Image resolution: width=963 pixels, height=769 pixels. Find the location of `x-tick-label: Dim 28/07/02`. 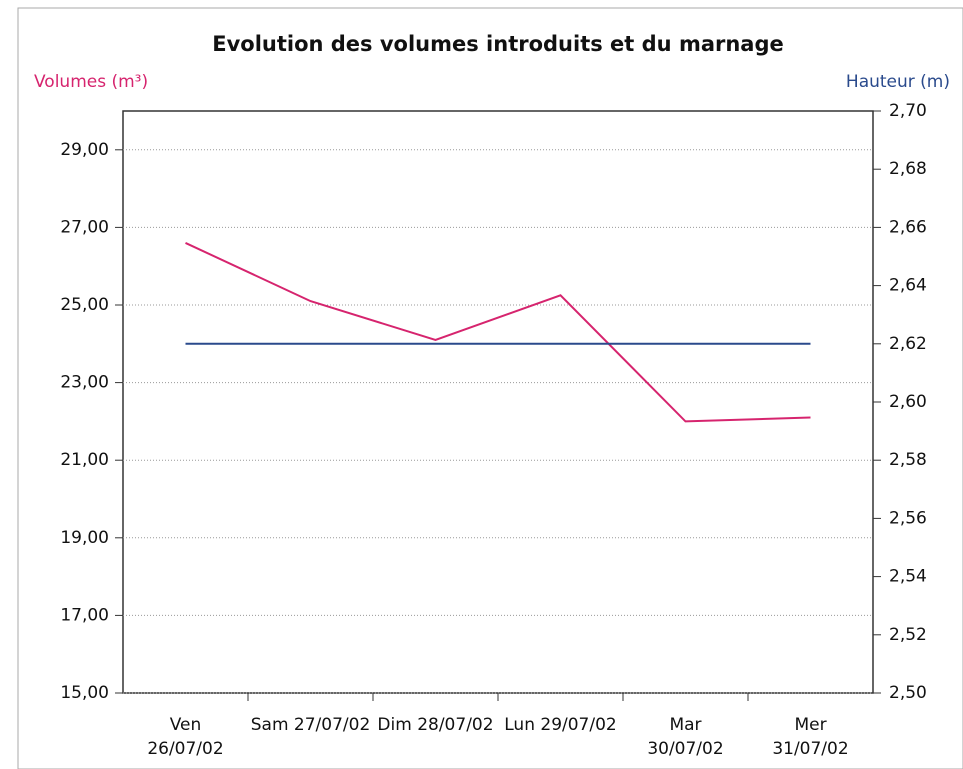

x-tick-label: Dim 28/07/02 is located at coordinates (435, 725).